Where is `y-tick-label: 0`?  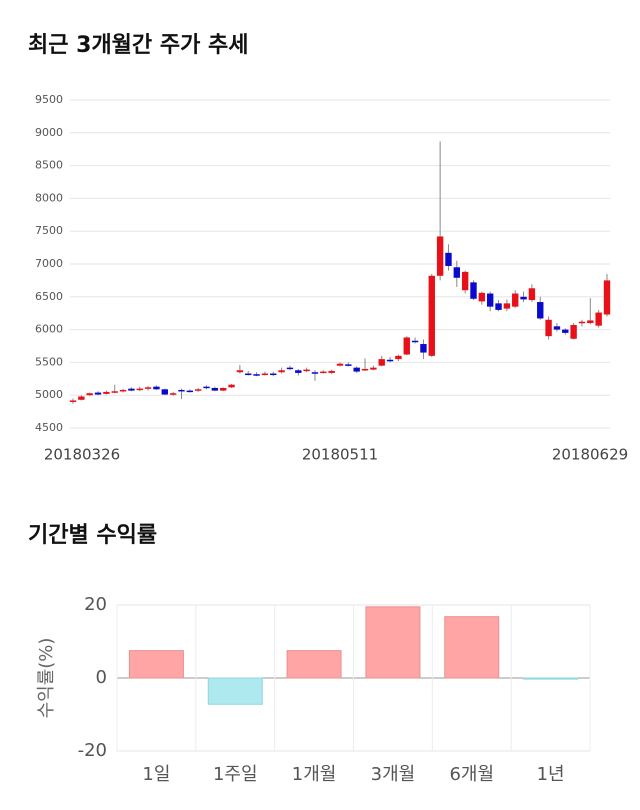 y-tick-label: 0 is located at coordinates (101, 677).